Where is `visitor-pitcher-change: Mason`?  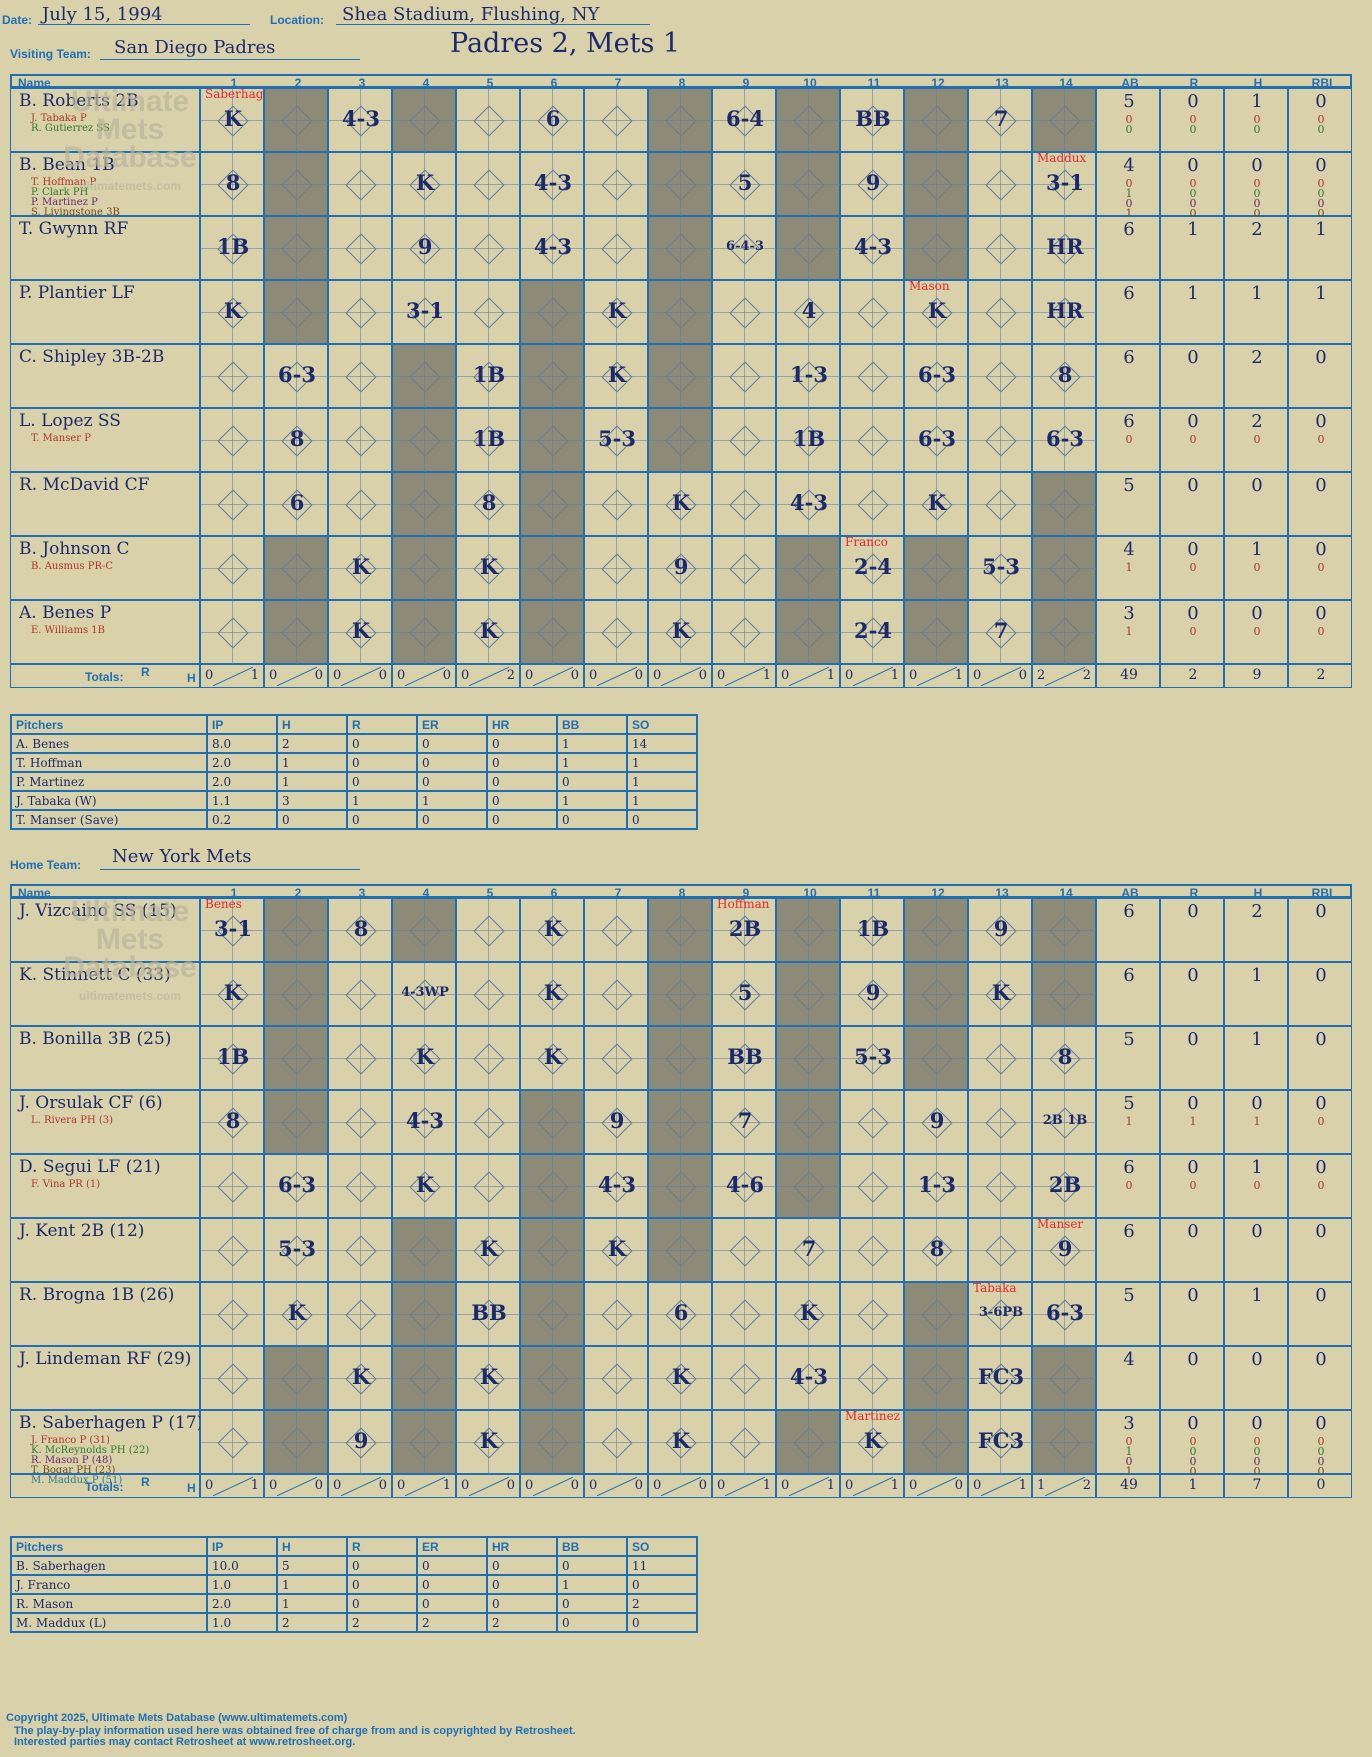 visitor-pitcher-change: Mason is located at coordinates (929, 286).